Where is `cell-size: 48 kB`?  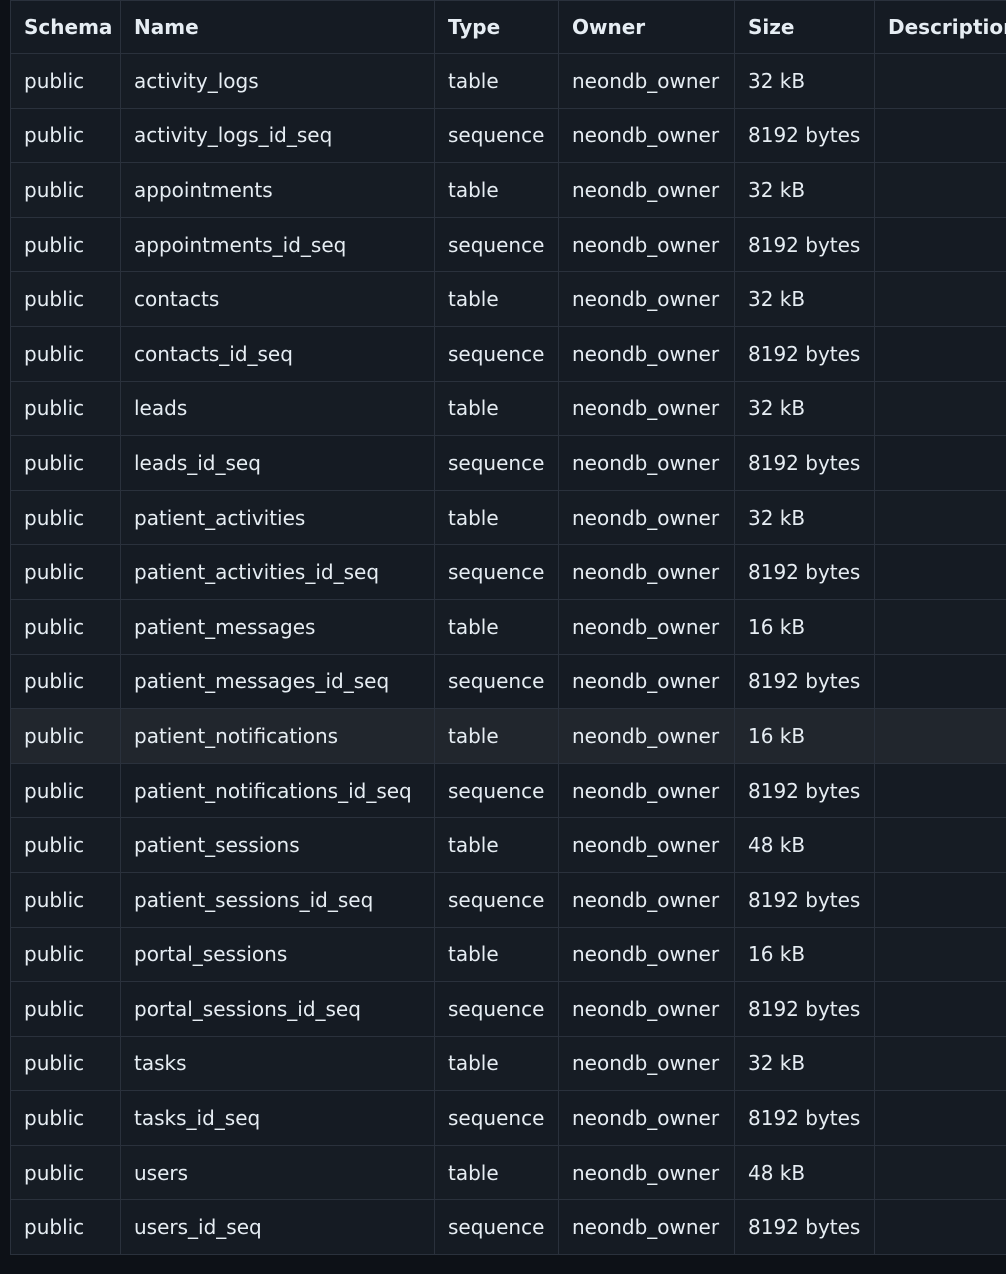
cell-size: 48 kB is located at coordinates (804, 845).